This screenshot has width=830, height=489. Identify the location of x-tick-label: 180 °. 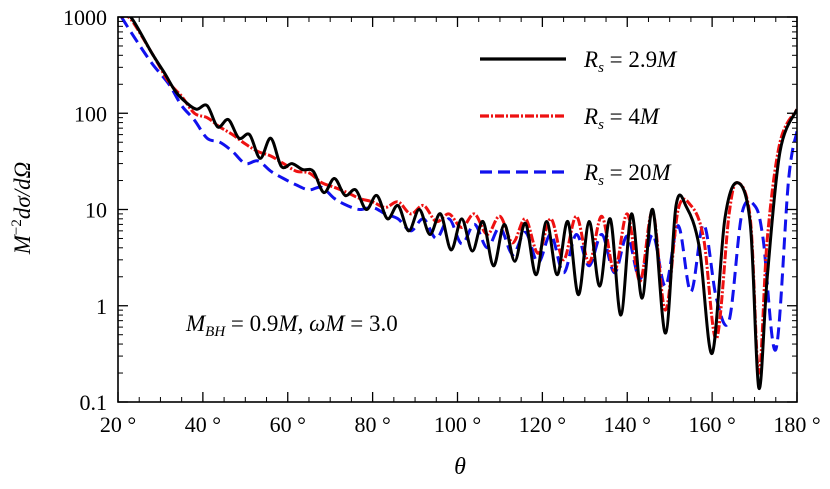
(796, 424).